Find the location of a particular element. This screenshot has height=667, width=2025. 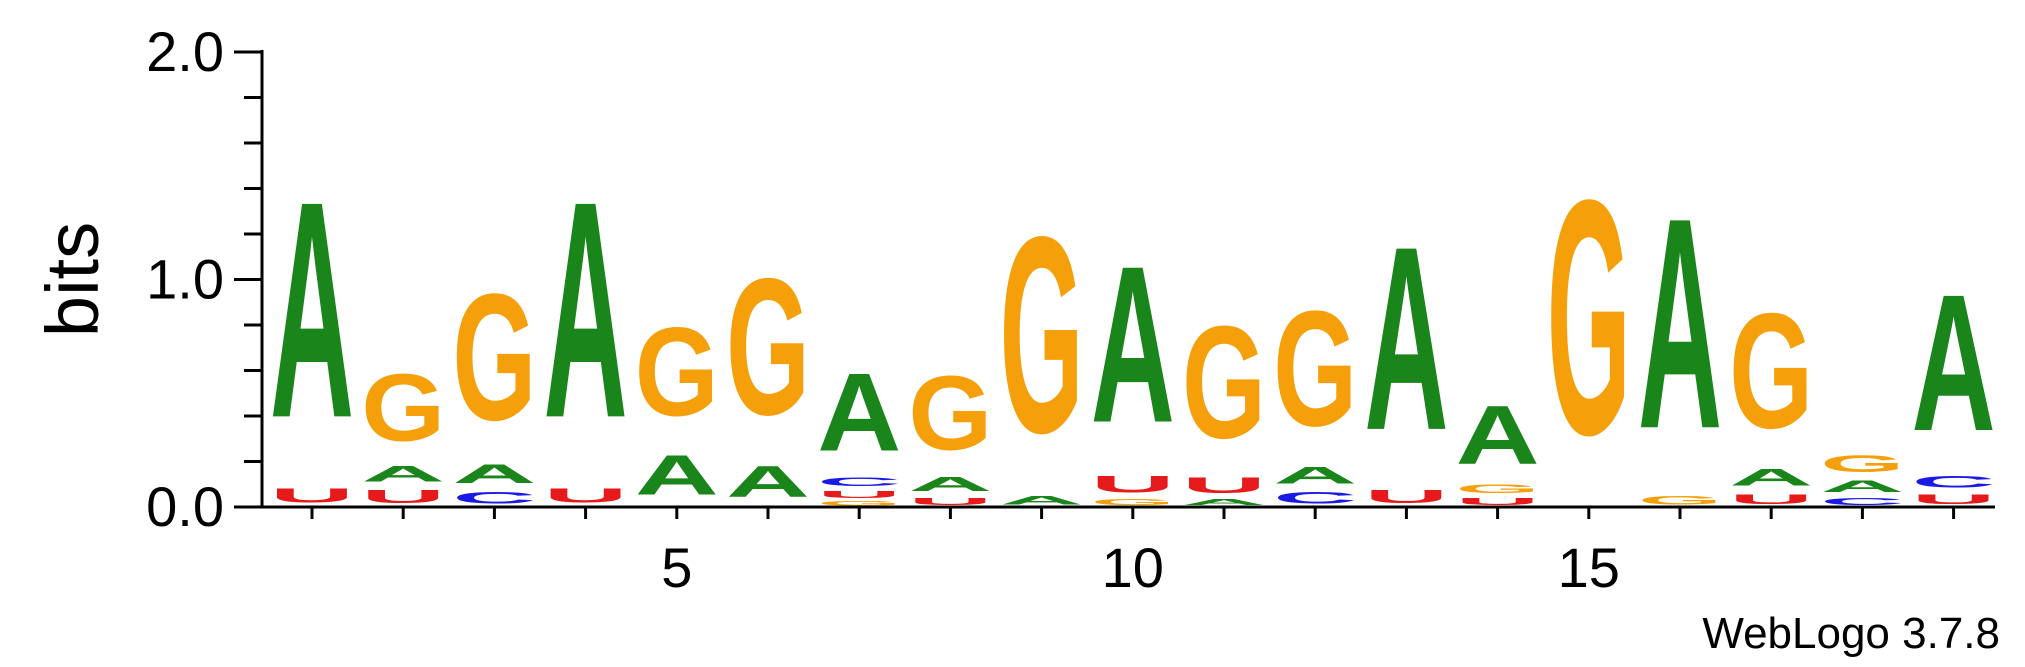

letter-C-pos-19: C is located at coordinates (1954, 482).